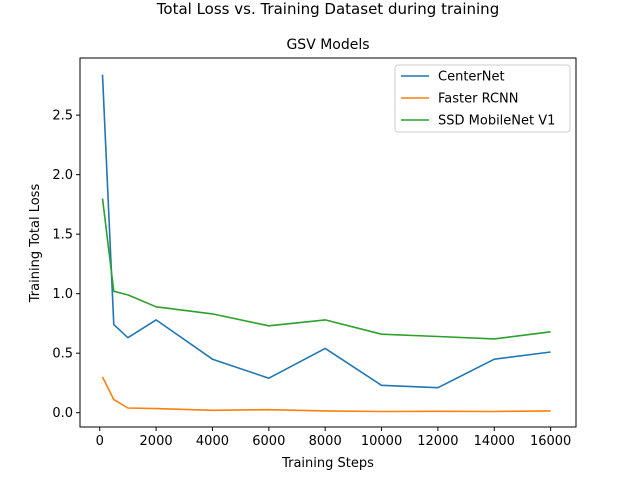  I want to click on x-axis: 0 2000 4000 6000 8000 10000 12000 14000 16000, so click(333, 438).